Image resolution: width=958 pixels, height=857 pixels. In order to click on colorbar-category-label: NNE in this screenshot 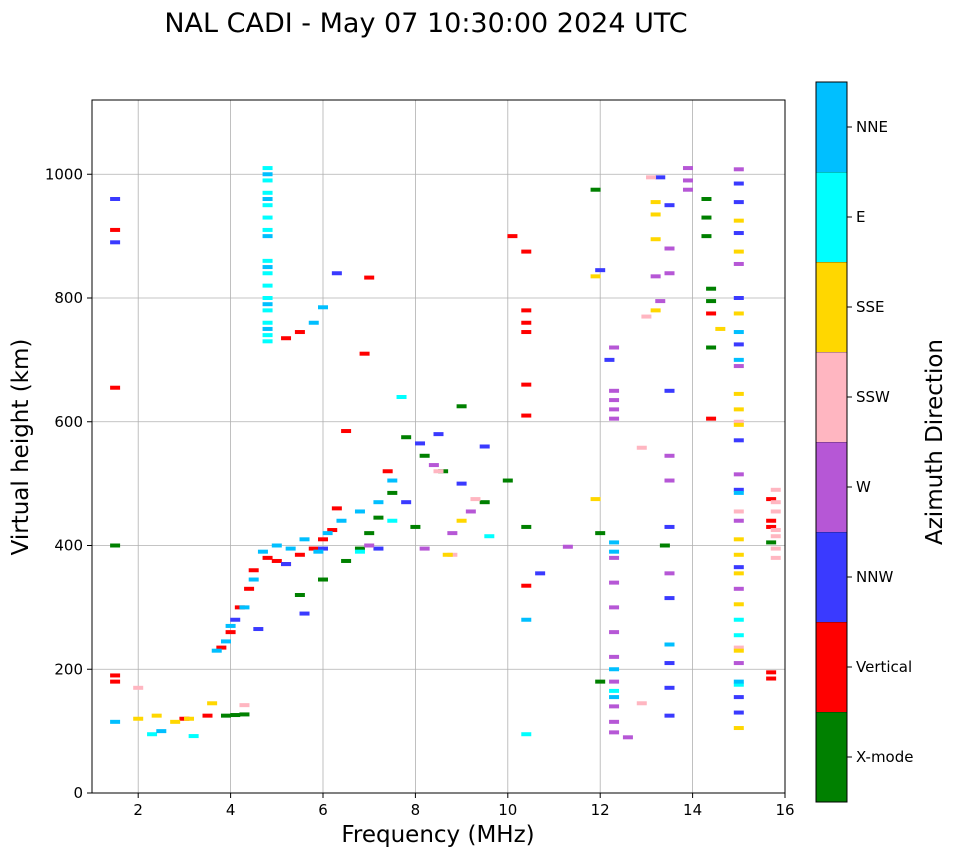, I will do `click(872, 127)`.